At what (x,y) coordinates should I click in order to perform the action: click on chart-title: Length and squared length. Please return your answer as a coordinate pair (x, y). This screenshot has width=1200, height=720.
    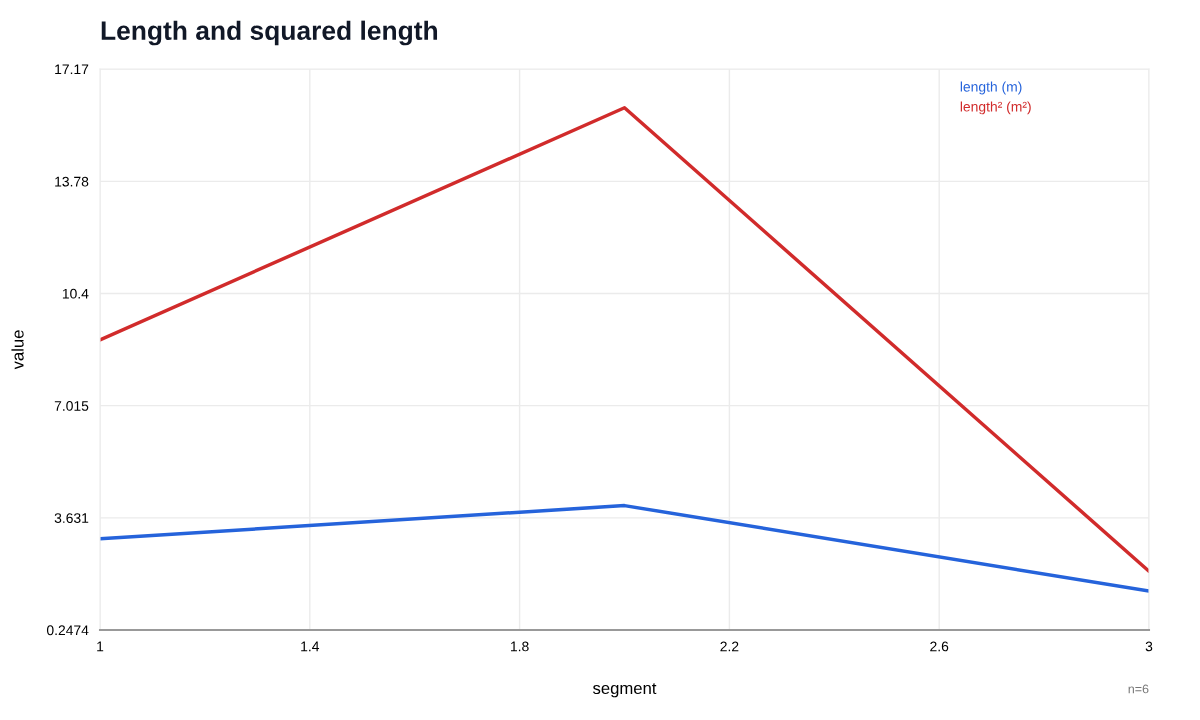
    Looking at the image, I should click on (269, 33).